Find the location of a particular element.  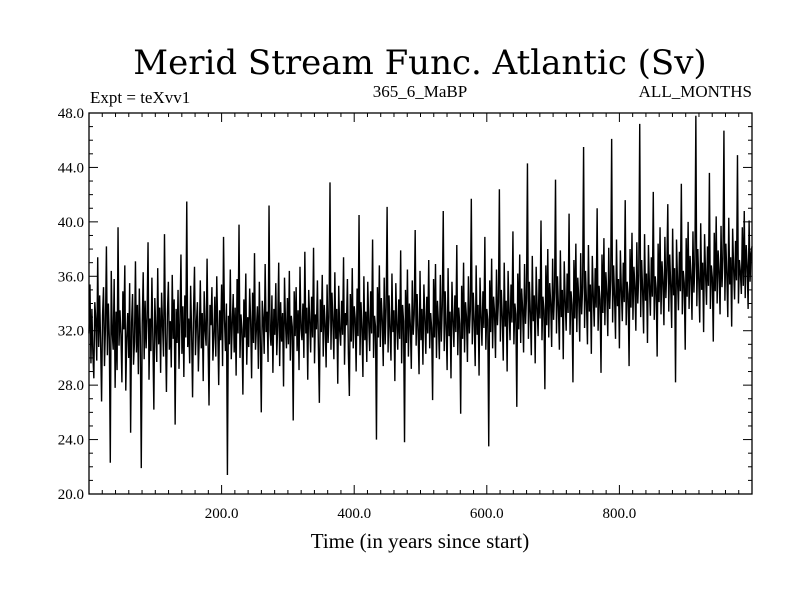

chart-title: Merid Stream Func. Atlantic (Sv) is located at coordinates (419, 63).